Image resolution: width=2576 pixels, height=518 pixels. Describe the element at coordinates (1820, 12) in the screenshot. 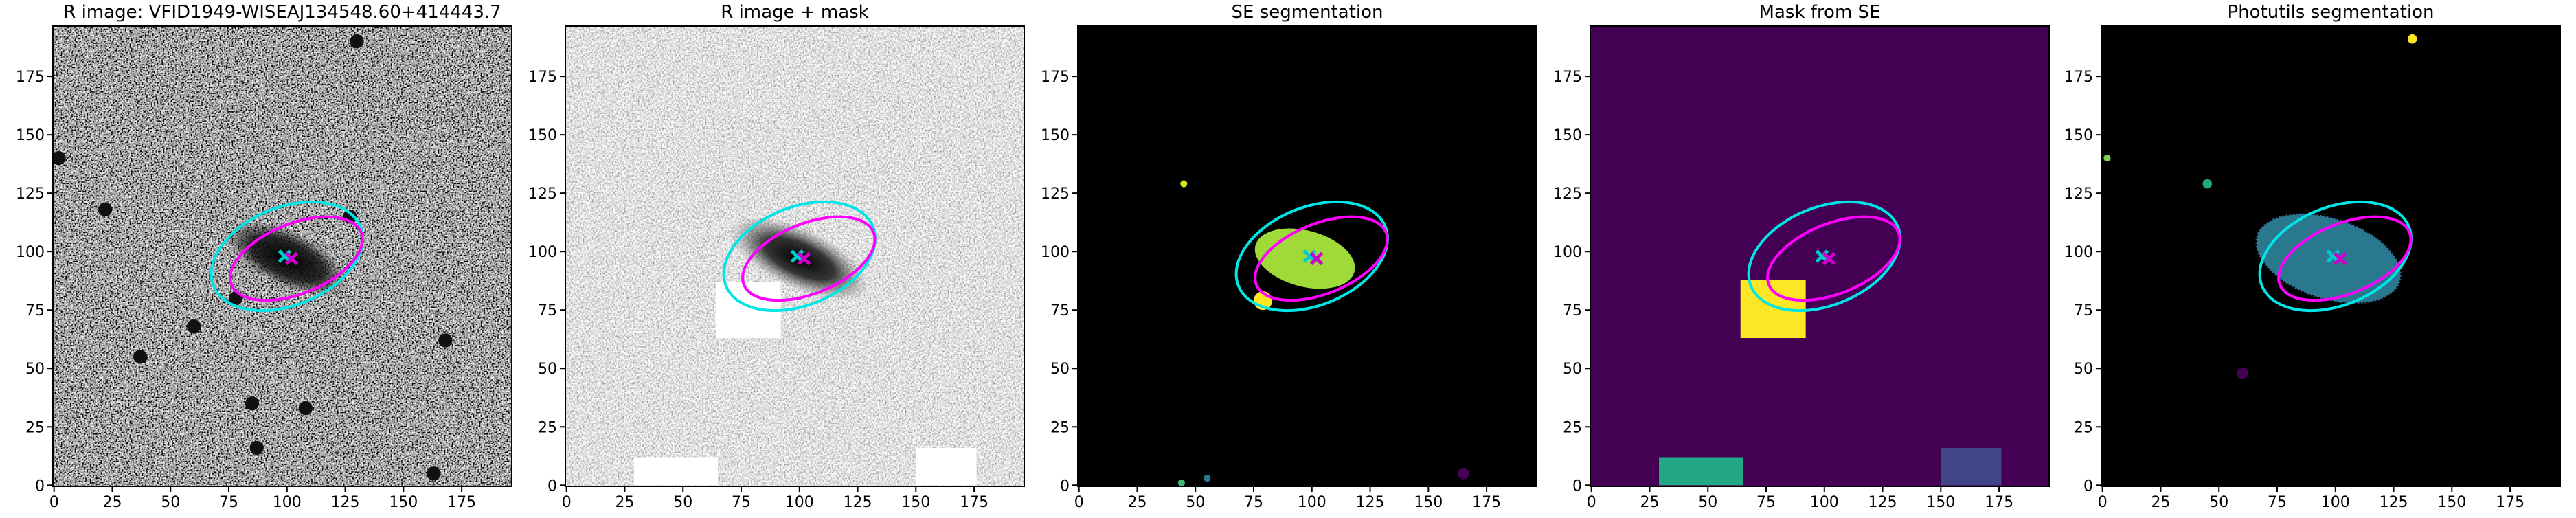

I see `panel-title: Mask from SE` at that location.